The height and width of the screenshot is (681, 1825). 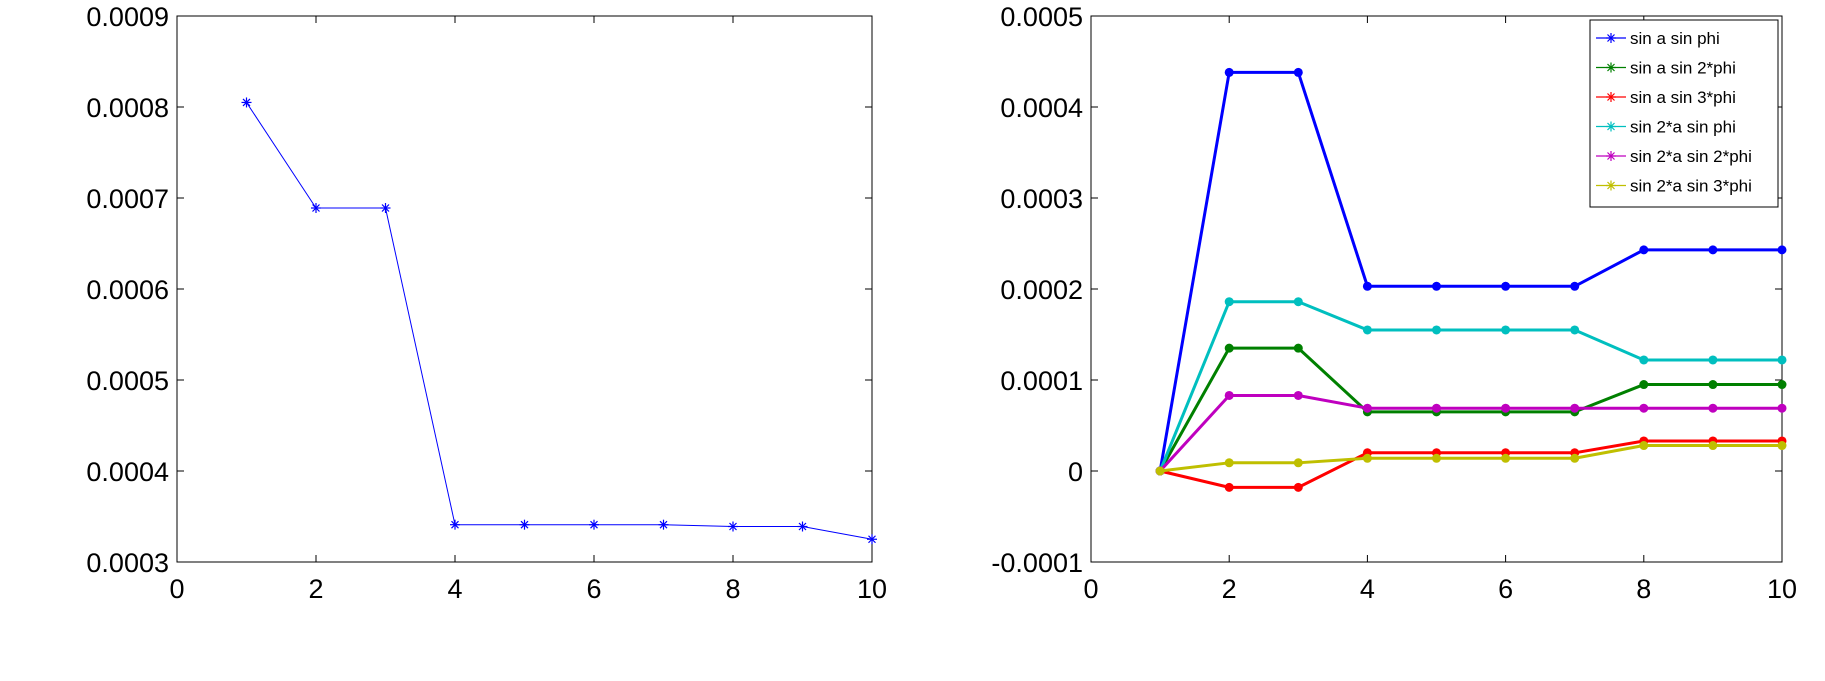 I want to click on y-tick-label: -0.0001, so click(x=1037, y=563).